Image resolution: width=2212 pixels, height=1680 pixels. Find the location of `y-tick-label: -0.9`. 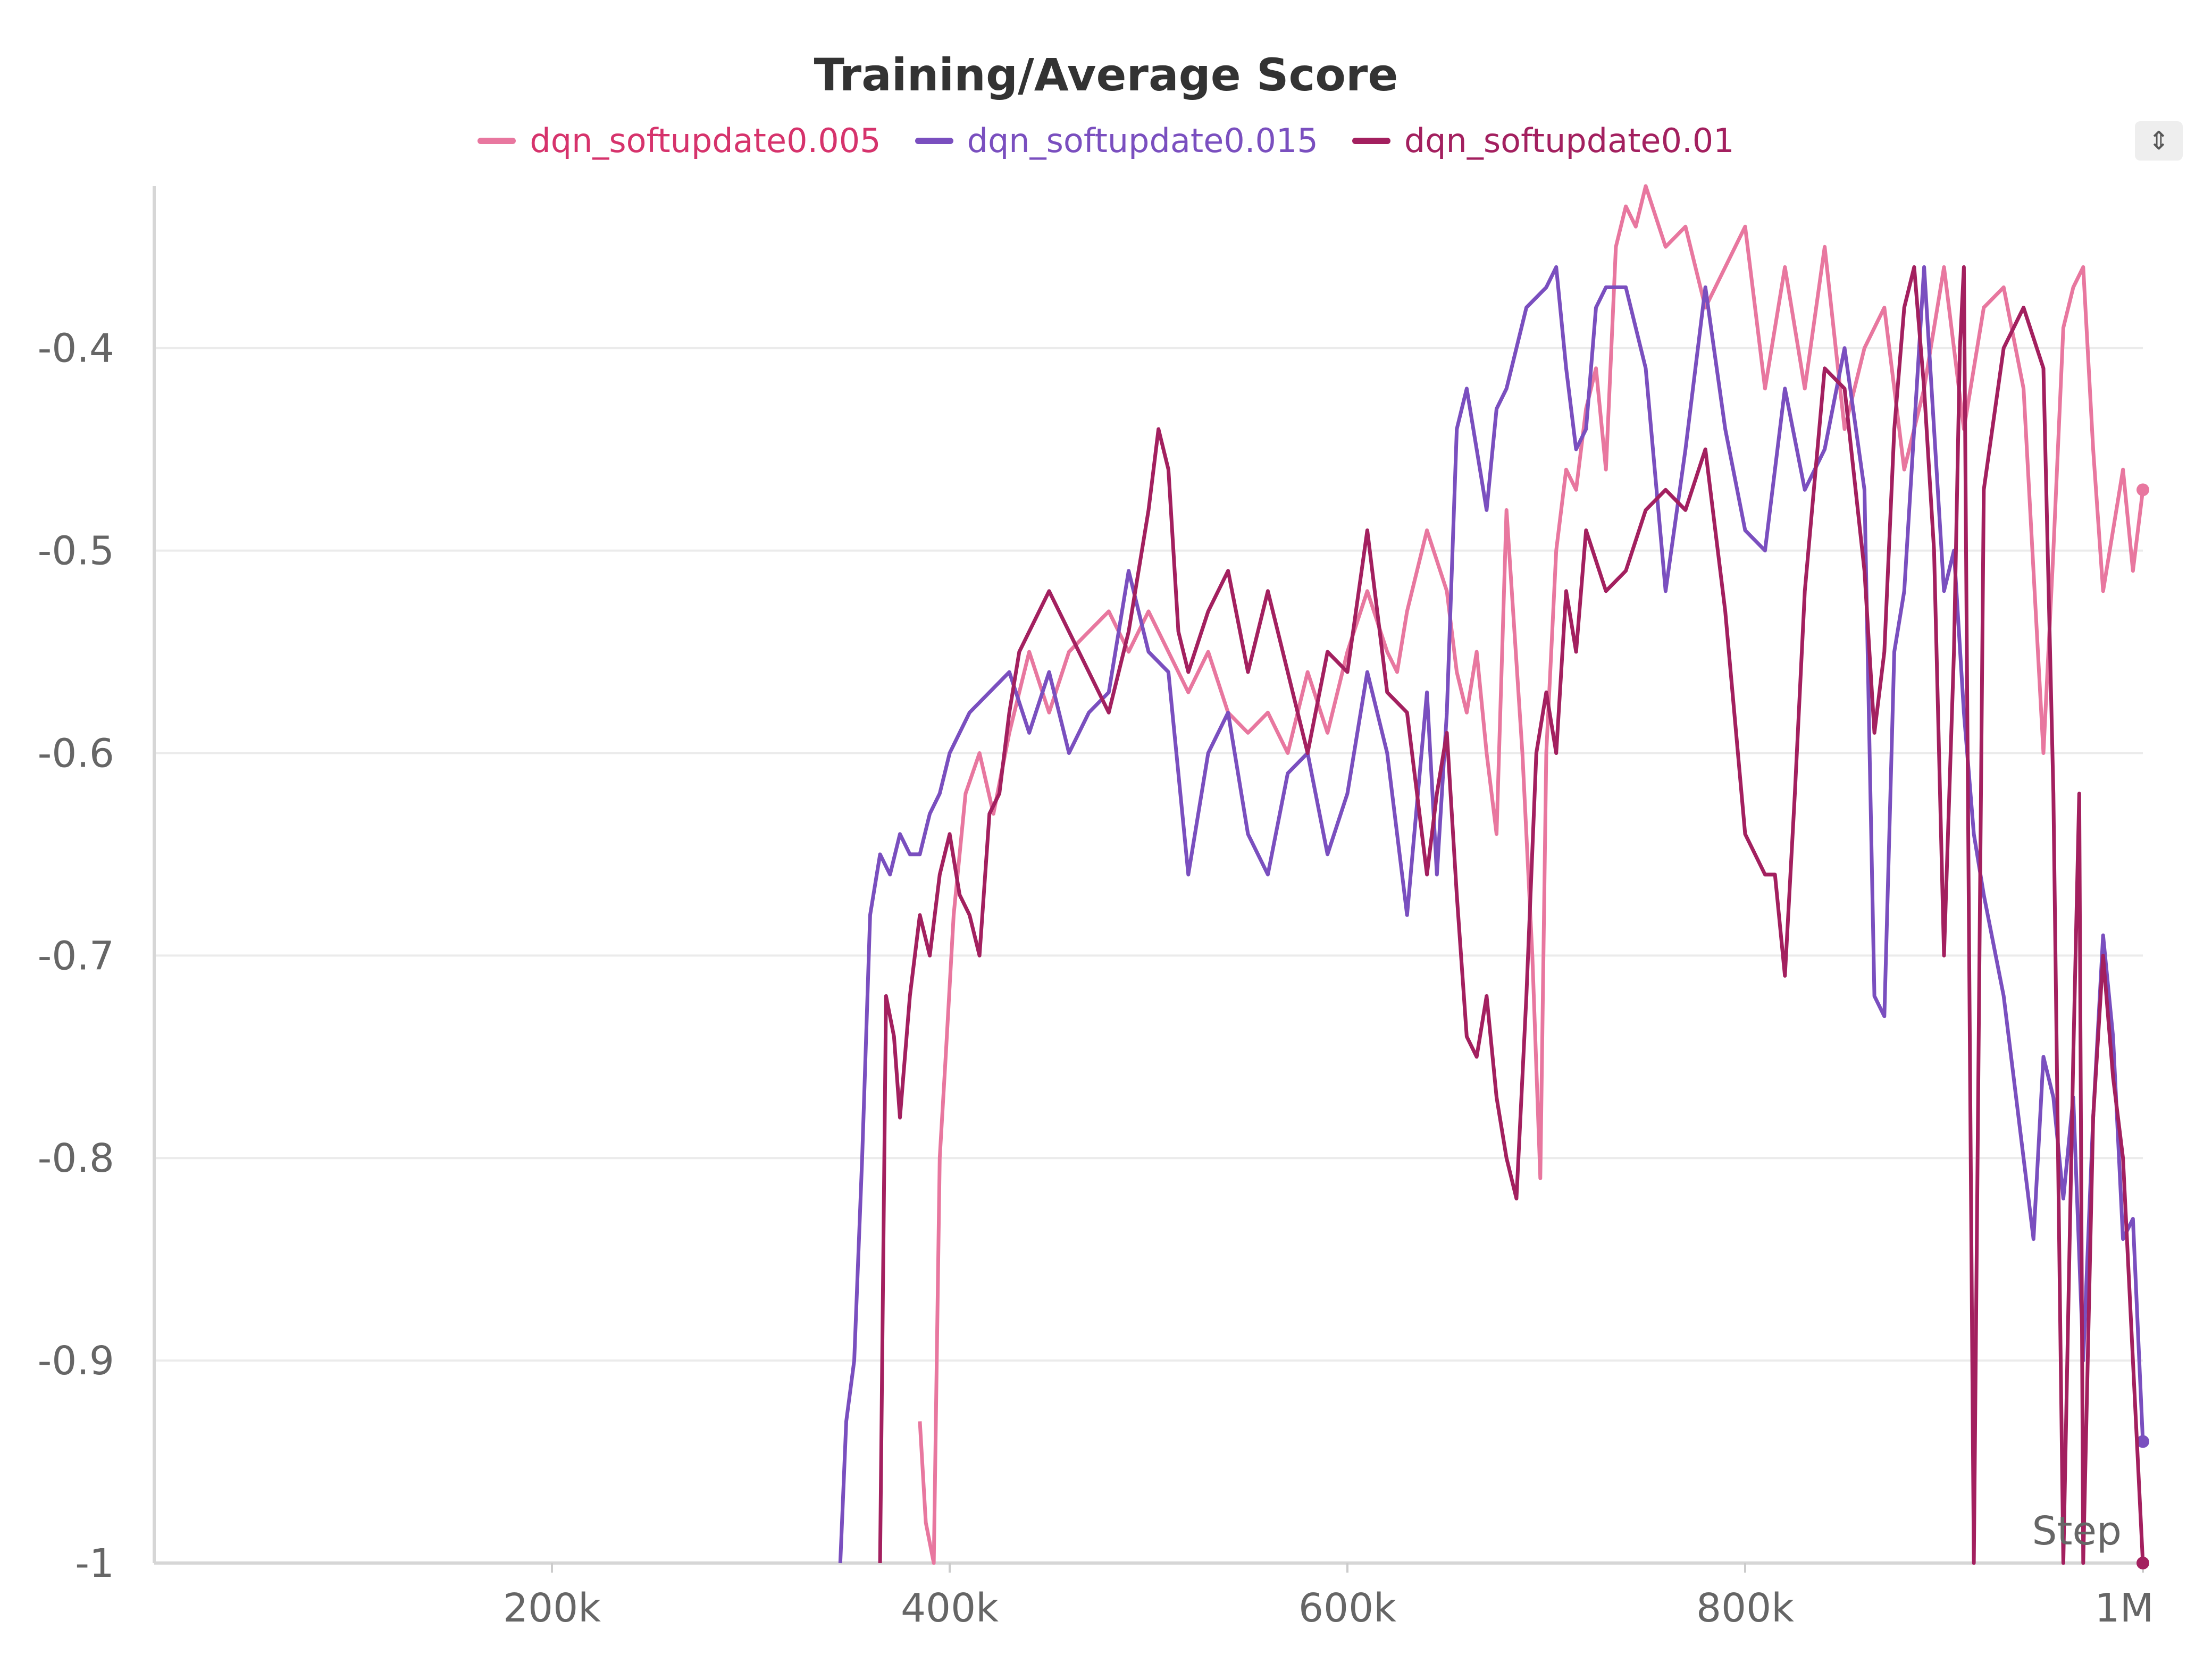

y-tick-label: -0.9 is located at coordinates (76, 1361).